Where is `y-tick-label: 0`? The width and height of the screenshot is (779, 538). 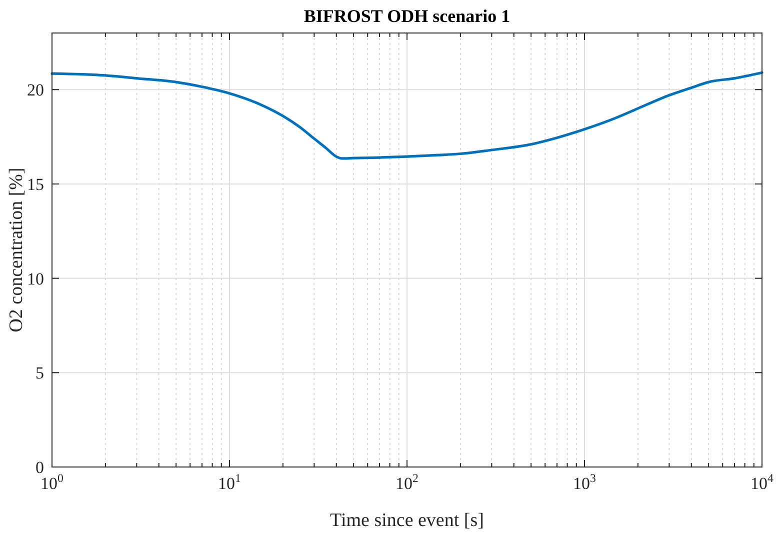 y-tick-label: 0 is located at coordinates (40, 467).